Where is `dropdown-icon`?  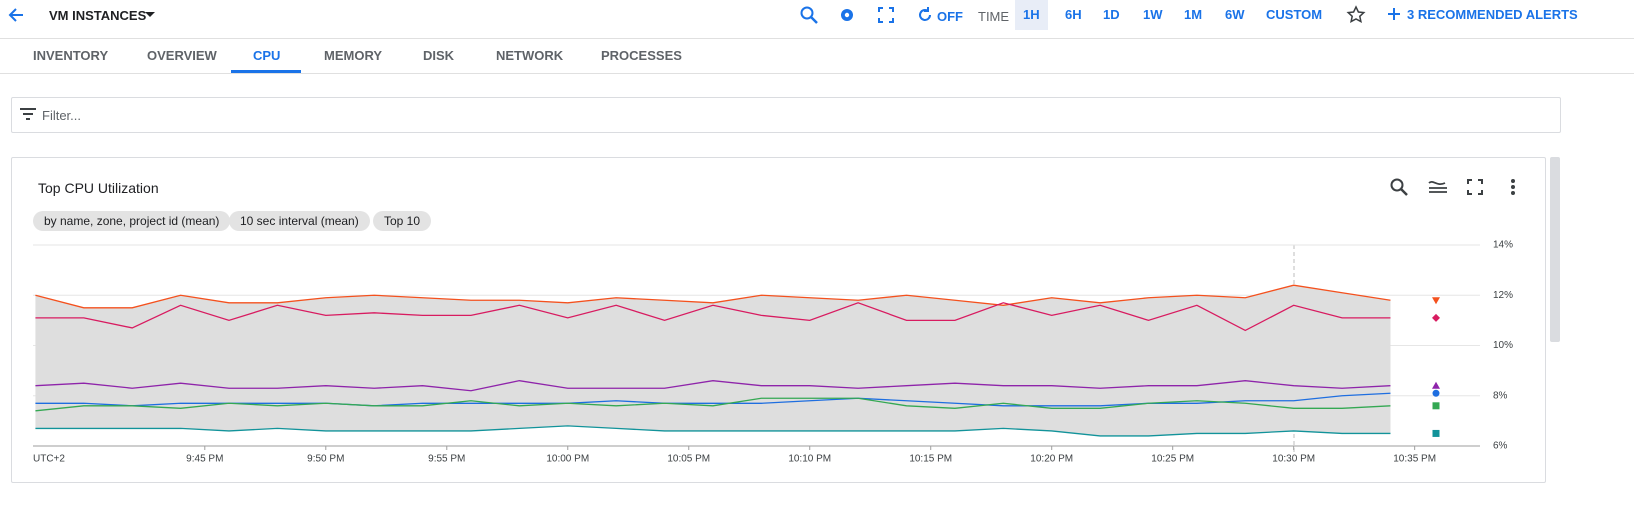 dropdown-icon is located at coordinates (150, 15).